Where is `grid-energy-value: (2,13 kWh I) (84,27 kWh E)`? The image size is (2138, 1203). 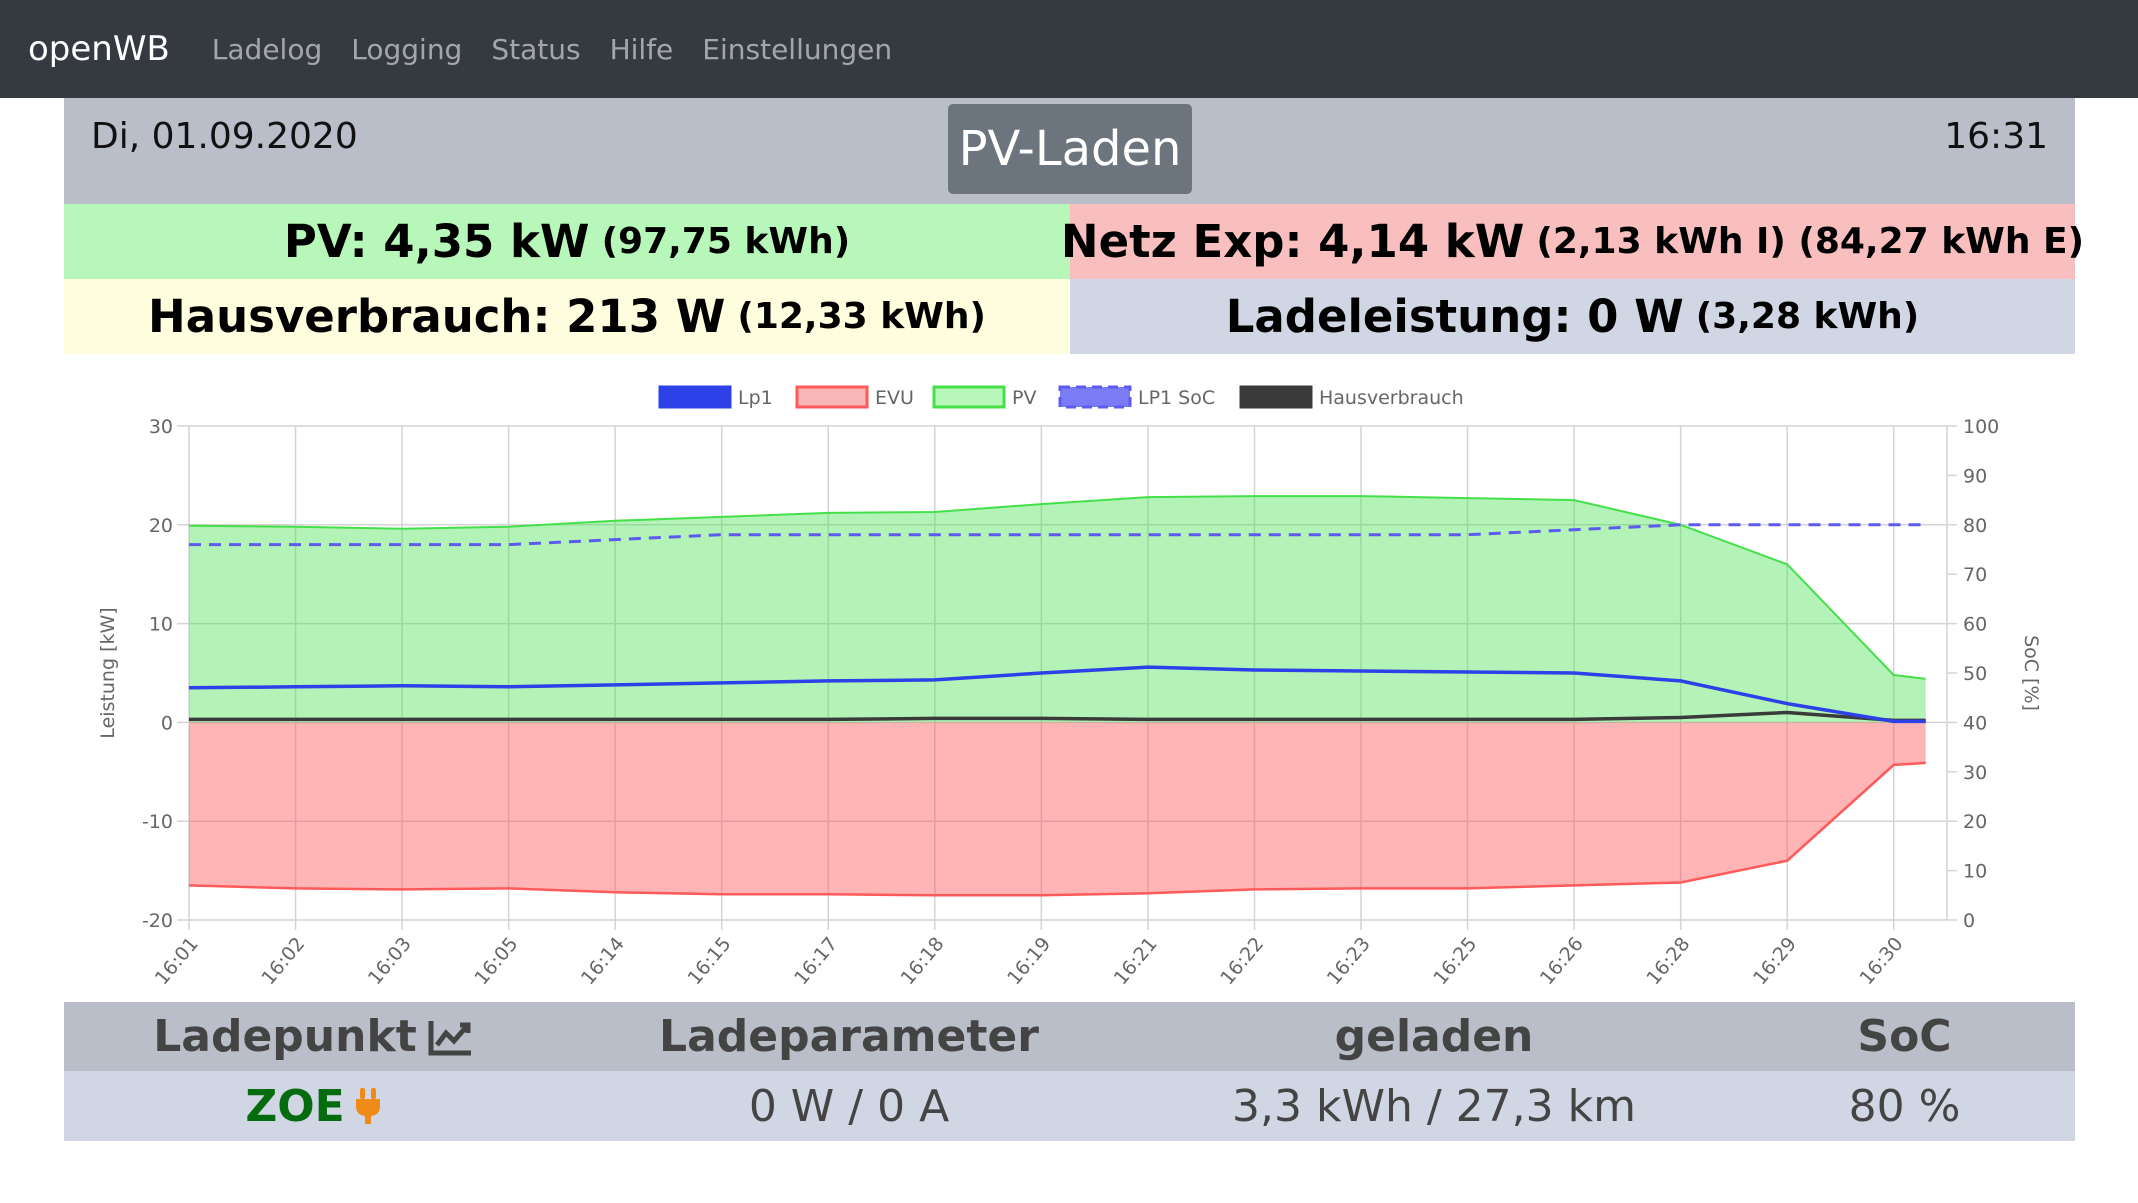 grid-energy-value: (2,13 kWh I) (84,27 kWh E) is located at coordinates (1810, 241).